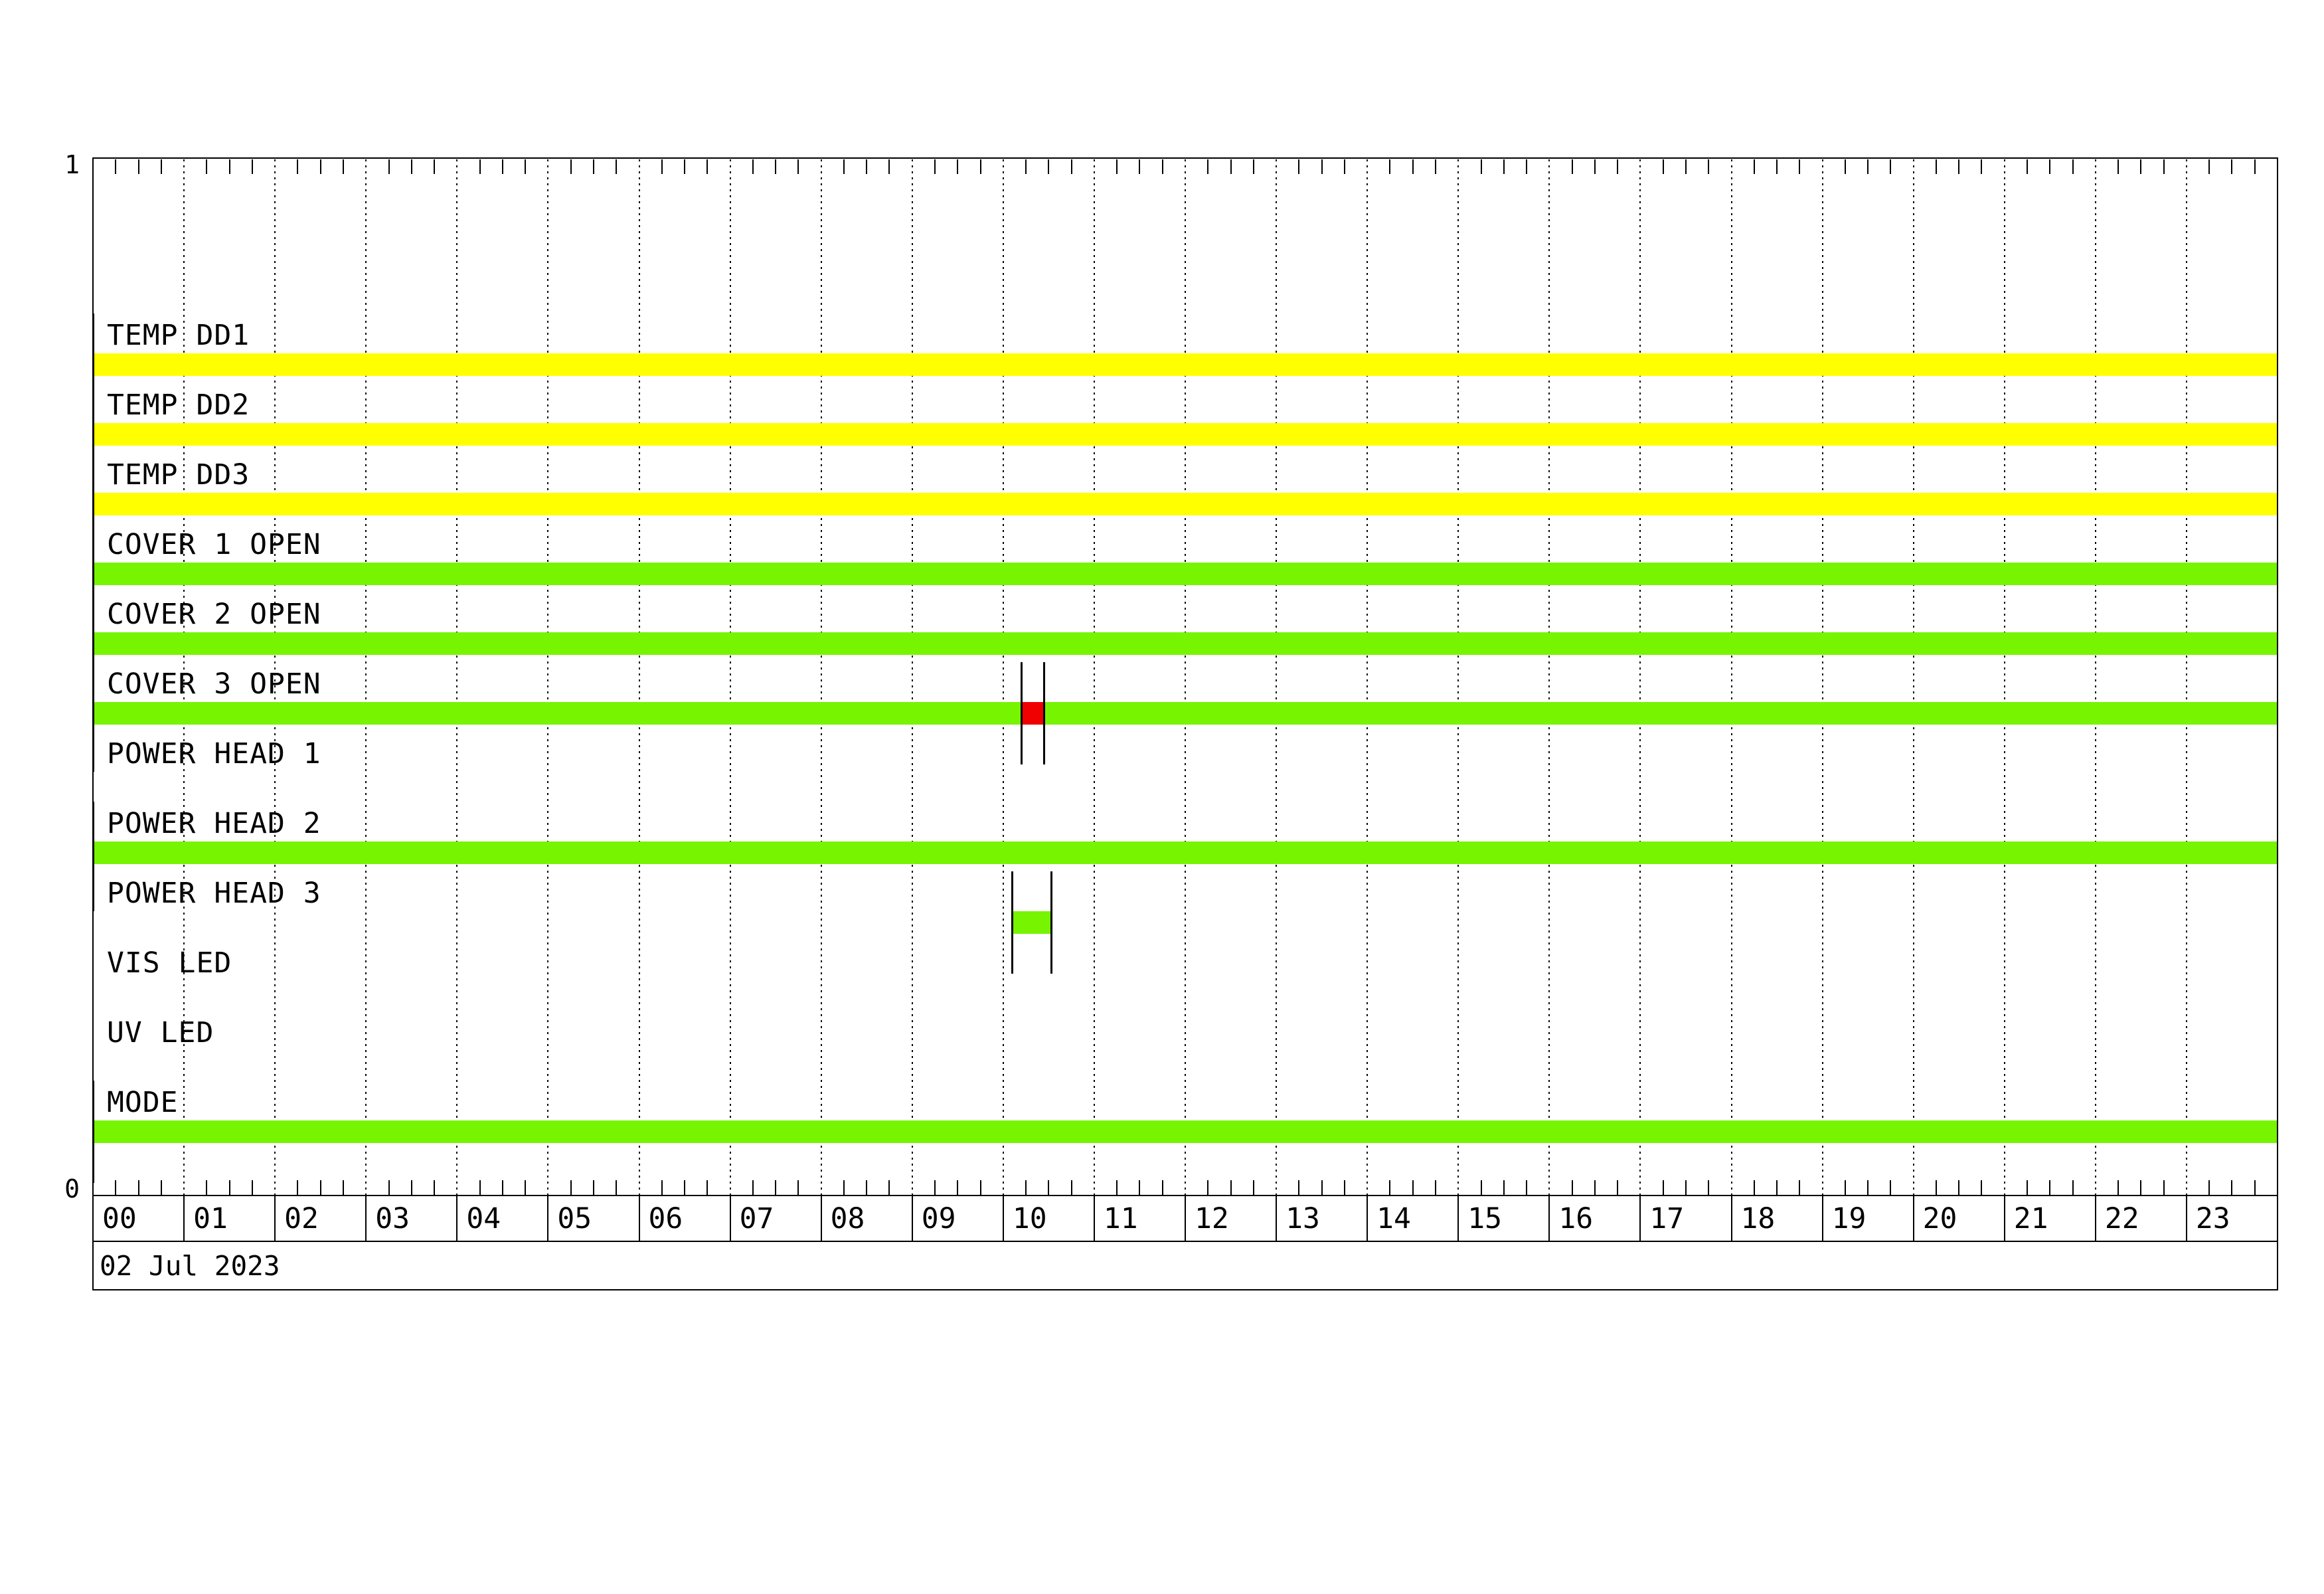 The height and width of the screenshot is (1594, 2324). I want to click on row-label: VIS LED, so click(170, 963).